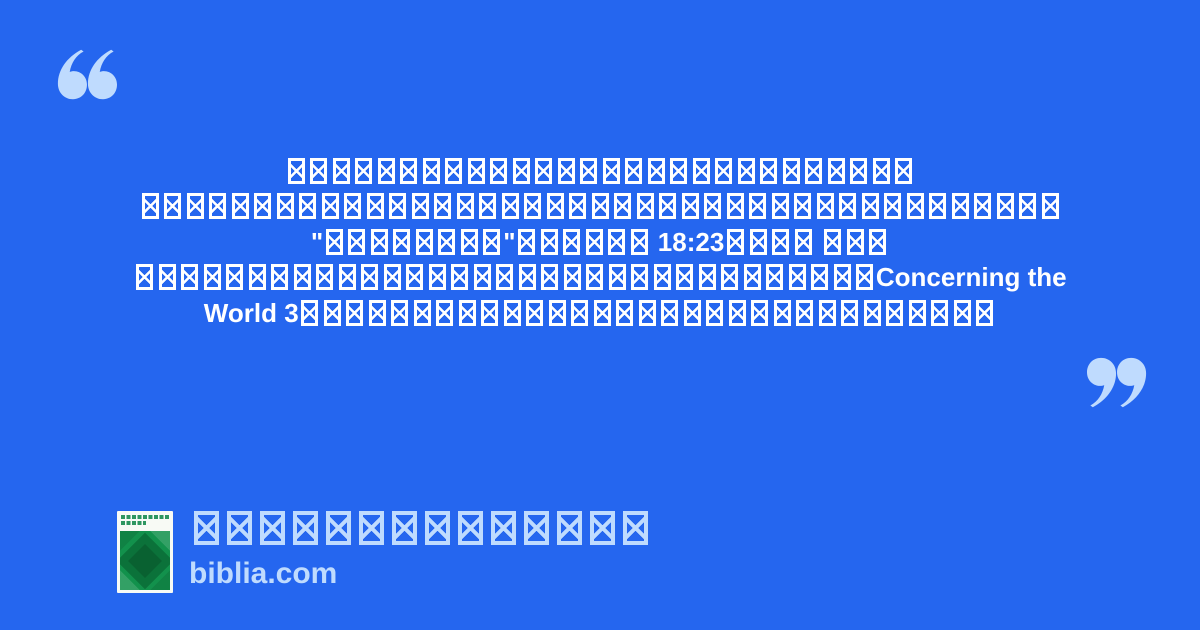  What do you see at coordinates (263, 573) in the screenshot?
I see `site-domain: biblia.com` at bounding box center [263, 573].